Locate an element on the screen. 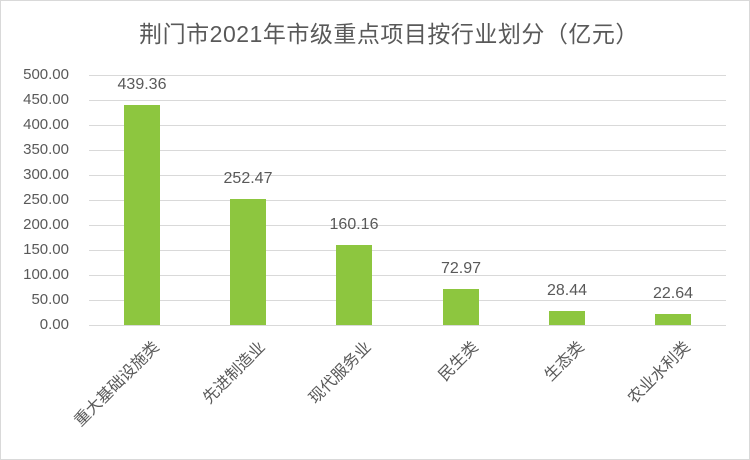 Image resolution: width=750 pixels, height=460 pixels. y-axis-tick-label: 400.00 is located at coordinates (46, 124).